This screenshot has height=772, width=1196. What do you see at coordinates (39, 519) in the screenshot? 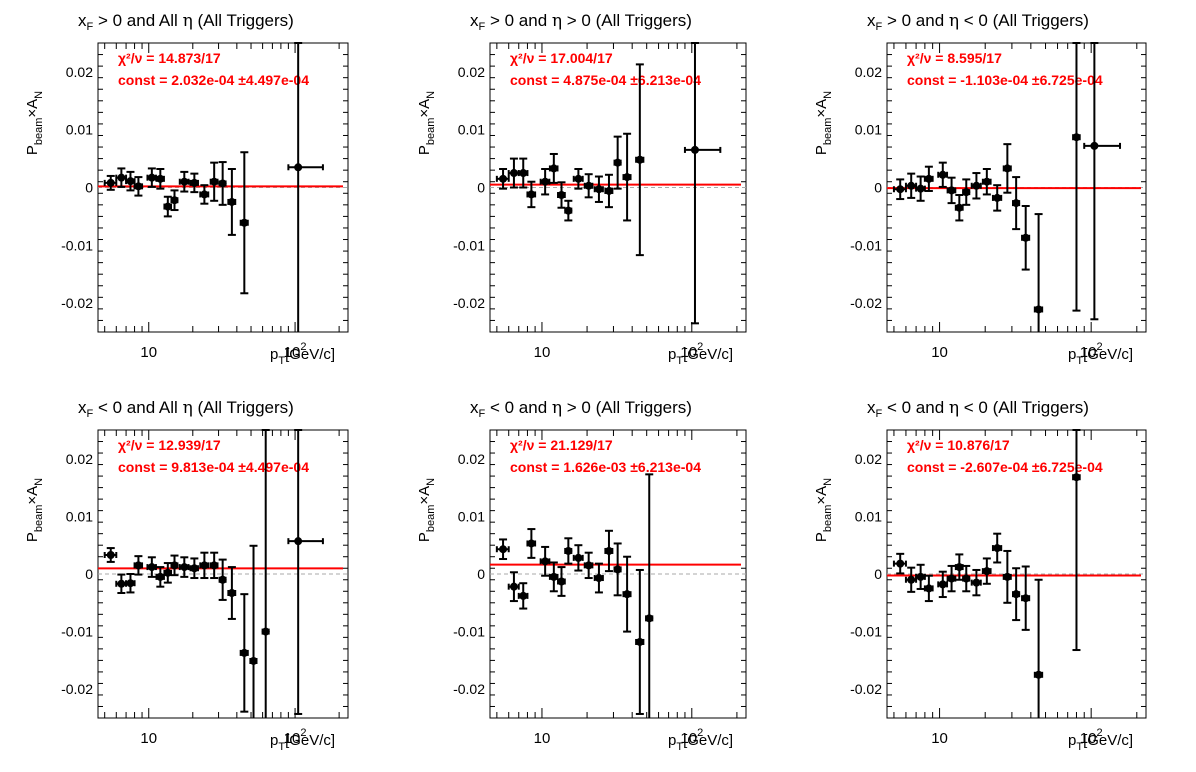
I see `y-label-sub: beam` at bounding box center [39, 519].